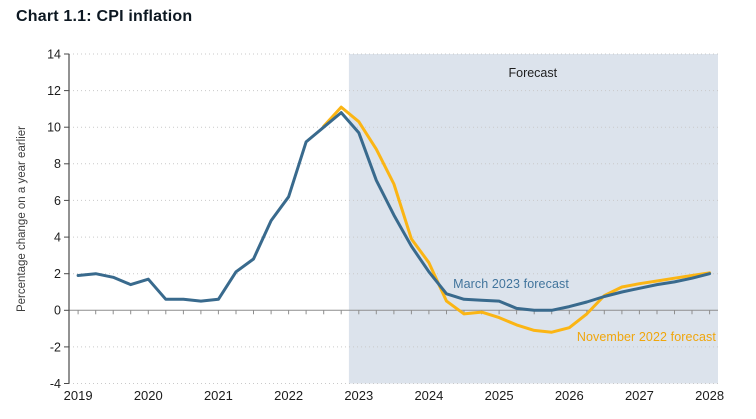 The height and width of the screenshot is (419, 756). I want to click on forecast-region-label: Forecast, so click(533, 73).